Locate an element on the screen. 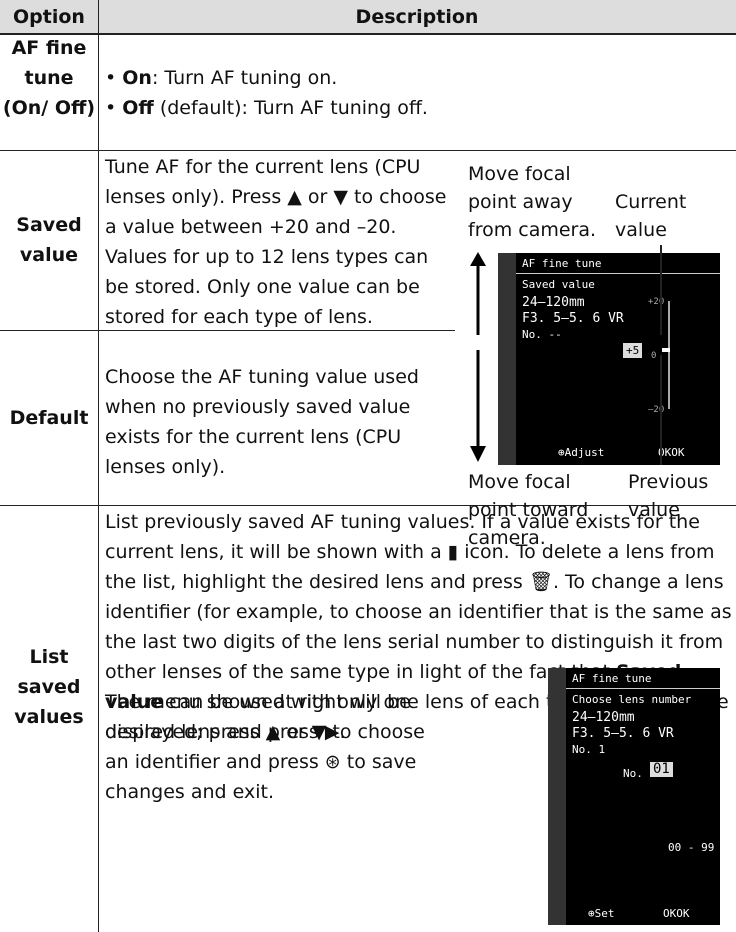 The width and height of the screenshot is (736, 932). option: AF fine tune (On/ Off) is located at coordinates (49, 78).